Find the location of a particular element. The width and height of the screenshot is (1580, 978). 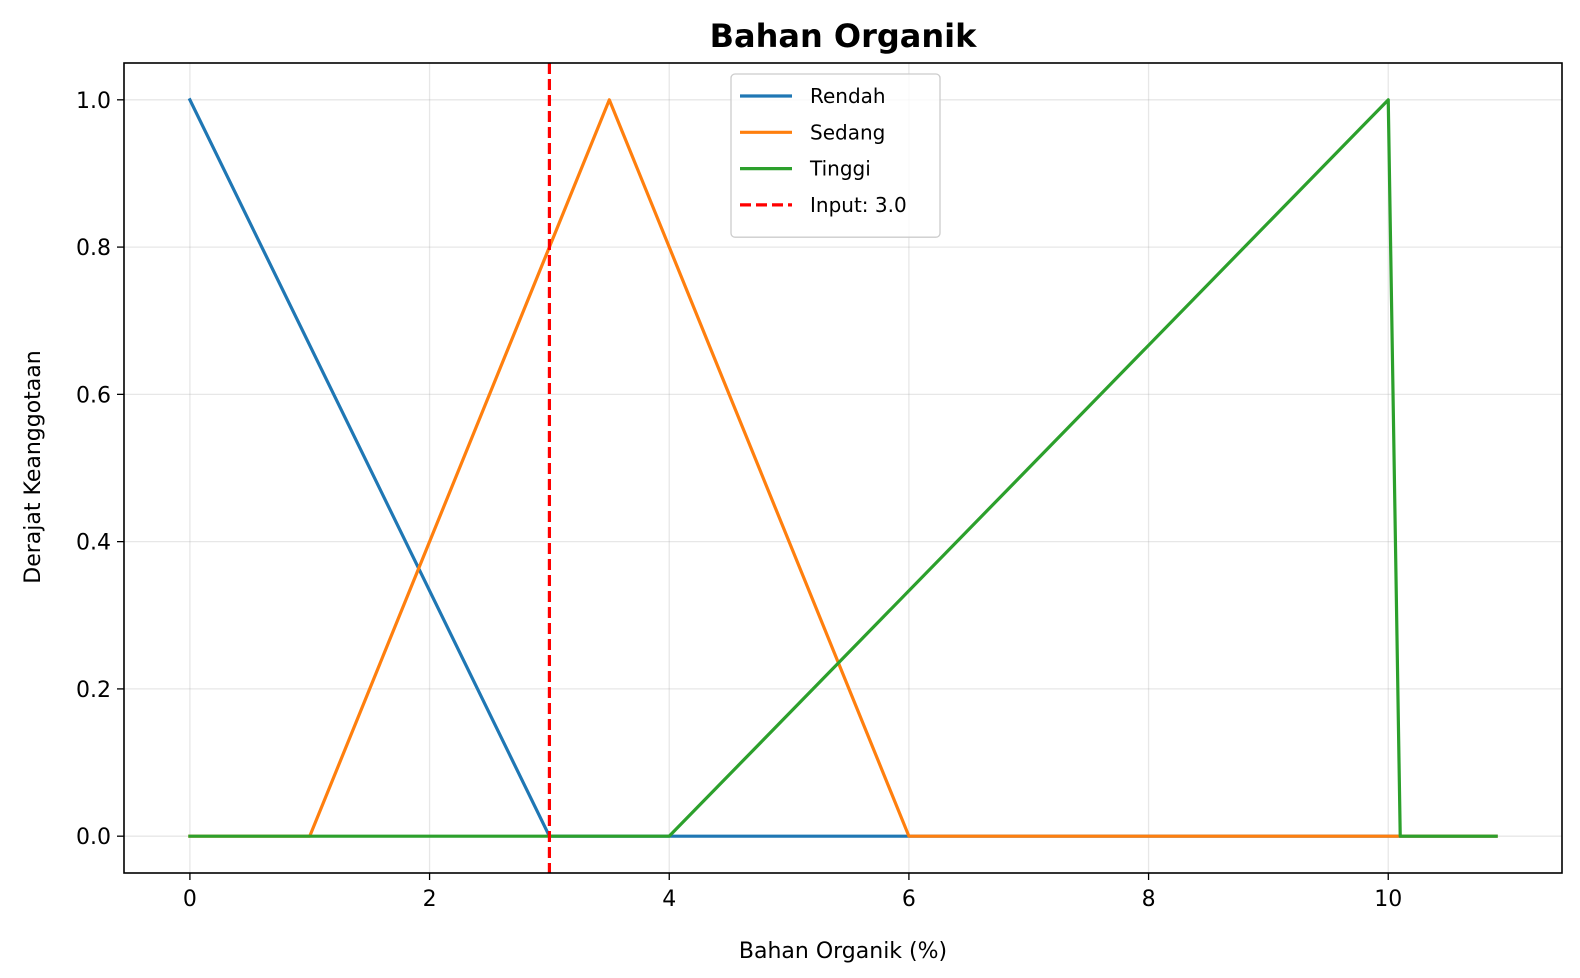

legend: Rendah Sedang Tinggi Input: 3.0 is located at coordinates (835, 155).